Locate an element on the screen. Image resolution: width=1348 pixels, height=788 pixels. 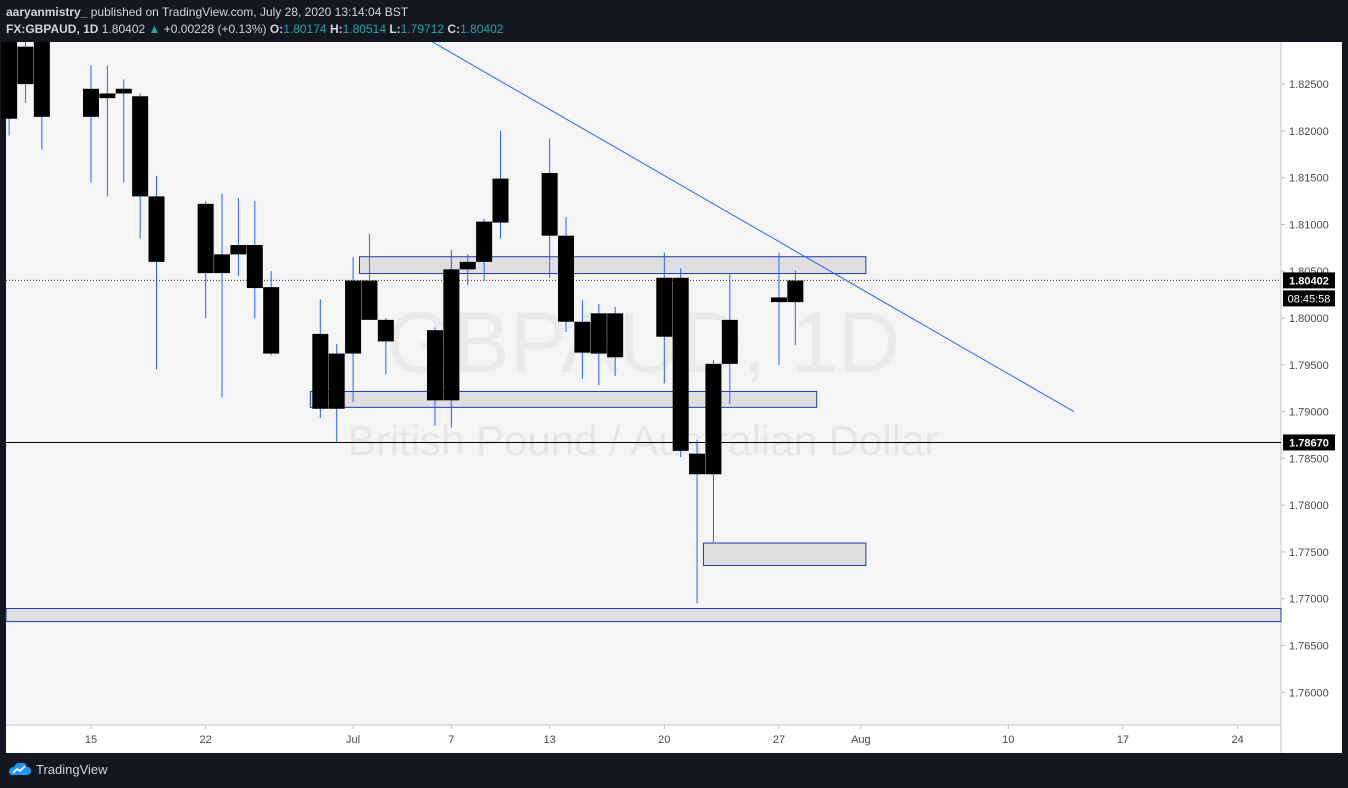
price-tick-label: 1.82500 is located at coordinates (1309, 85).